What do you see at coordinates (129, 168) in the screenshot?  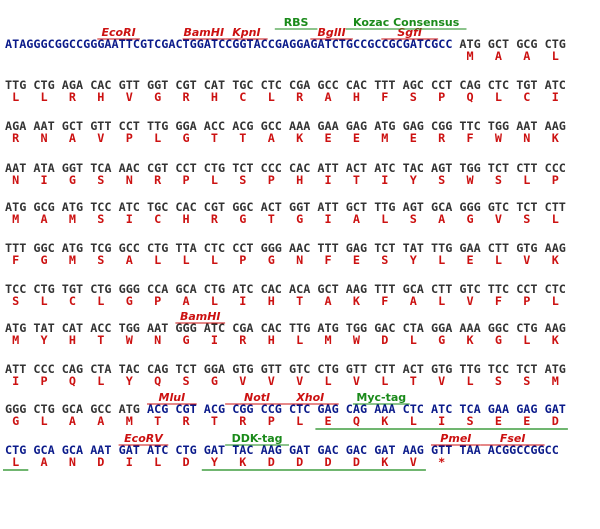 I see `codon: AAC` at bounding box center [129, 168].